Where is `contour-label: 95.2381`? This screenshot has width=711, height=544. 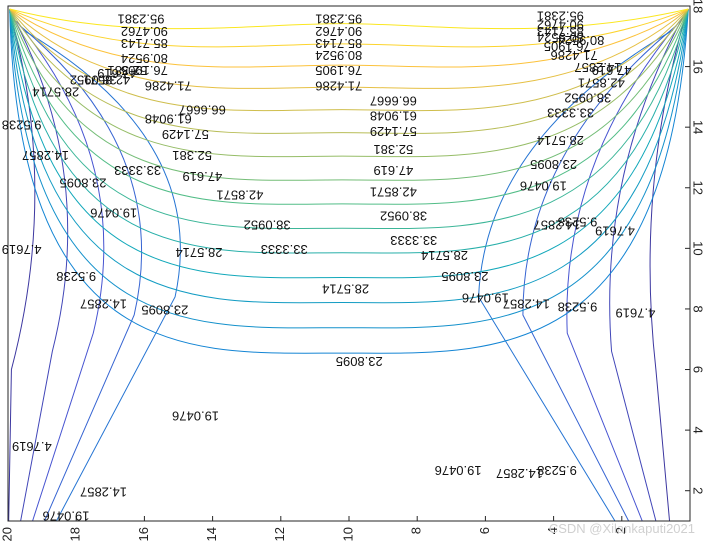 contour-label: 95.2381 is located at coordinates (338, 19).